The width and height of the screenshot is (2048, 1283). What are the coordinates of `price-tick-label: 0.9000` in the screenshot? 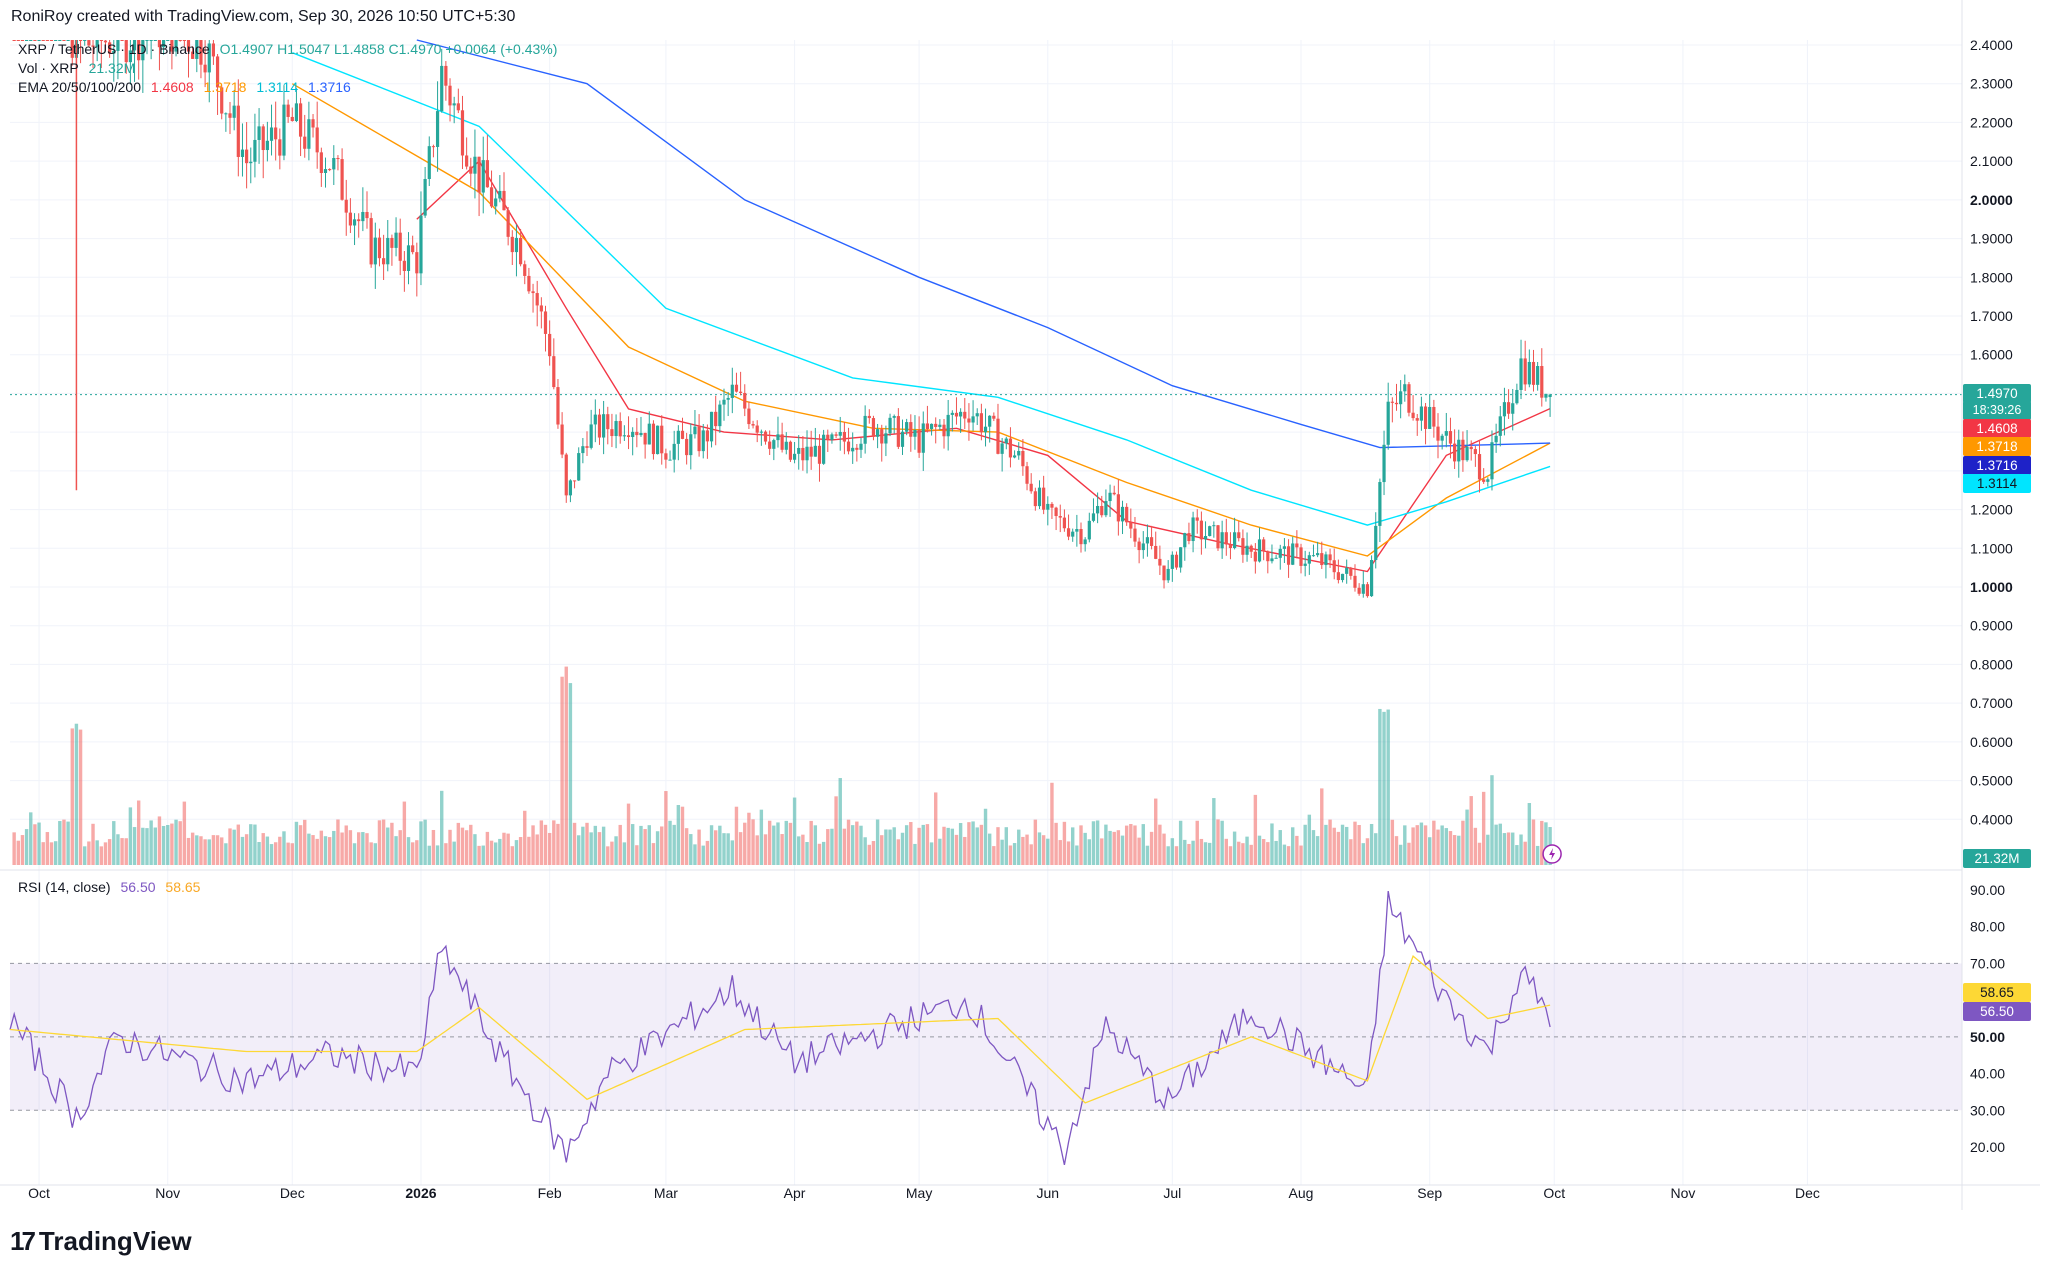 It's located at (1991, 626).